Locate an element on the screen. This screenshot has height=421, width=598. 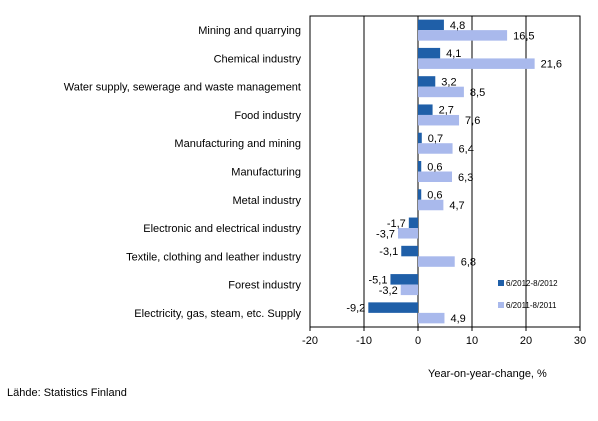
value-label-series2-6: 4,7 is located at coordinates (456, 206).